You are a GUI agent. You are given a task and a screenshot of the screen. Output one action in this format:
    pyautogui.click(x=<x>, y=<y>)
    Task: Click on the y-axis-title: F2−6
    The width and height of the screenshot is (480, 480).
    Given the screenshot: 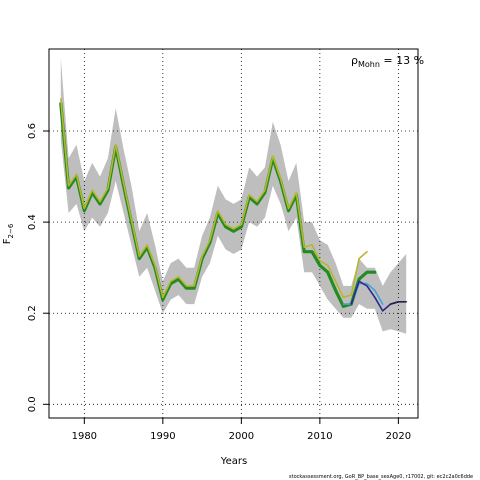 What is the action you would take?
    pyautogui.click(x=8, y=233)
    